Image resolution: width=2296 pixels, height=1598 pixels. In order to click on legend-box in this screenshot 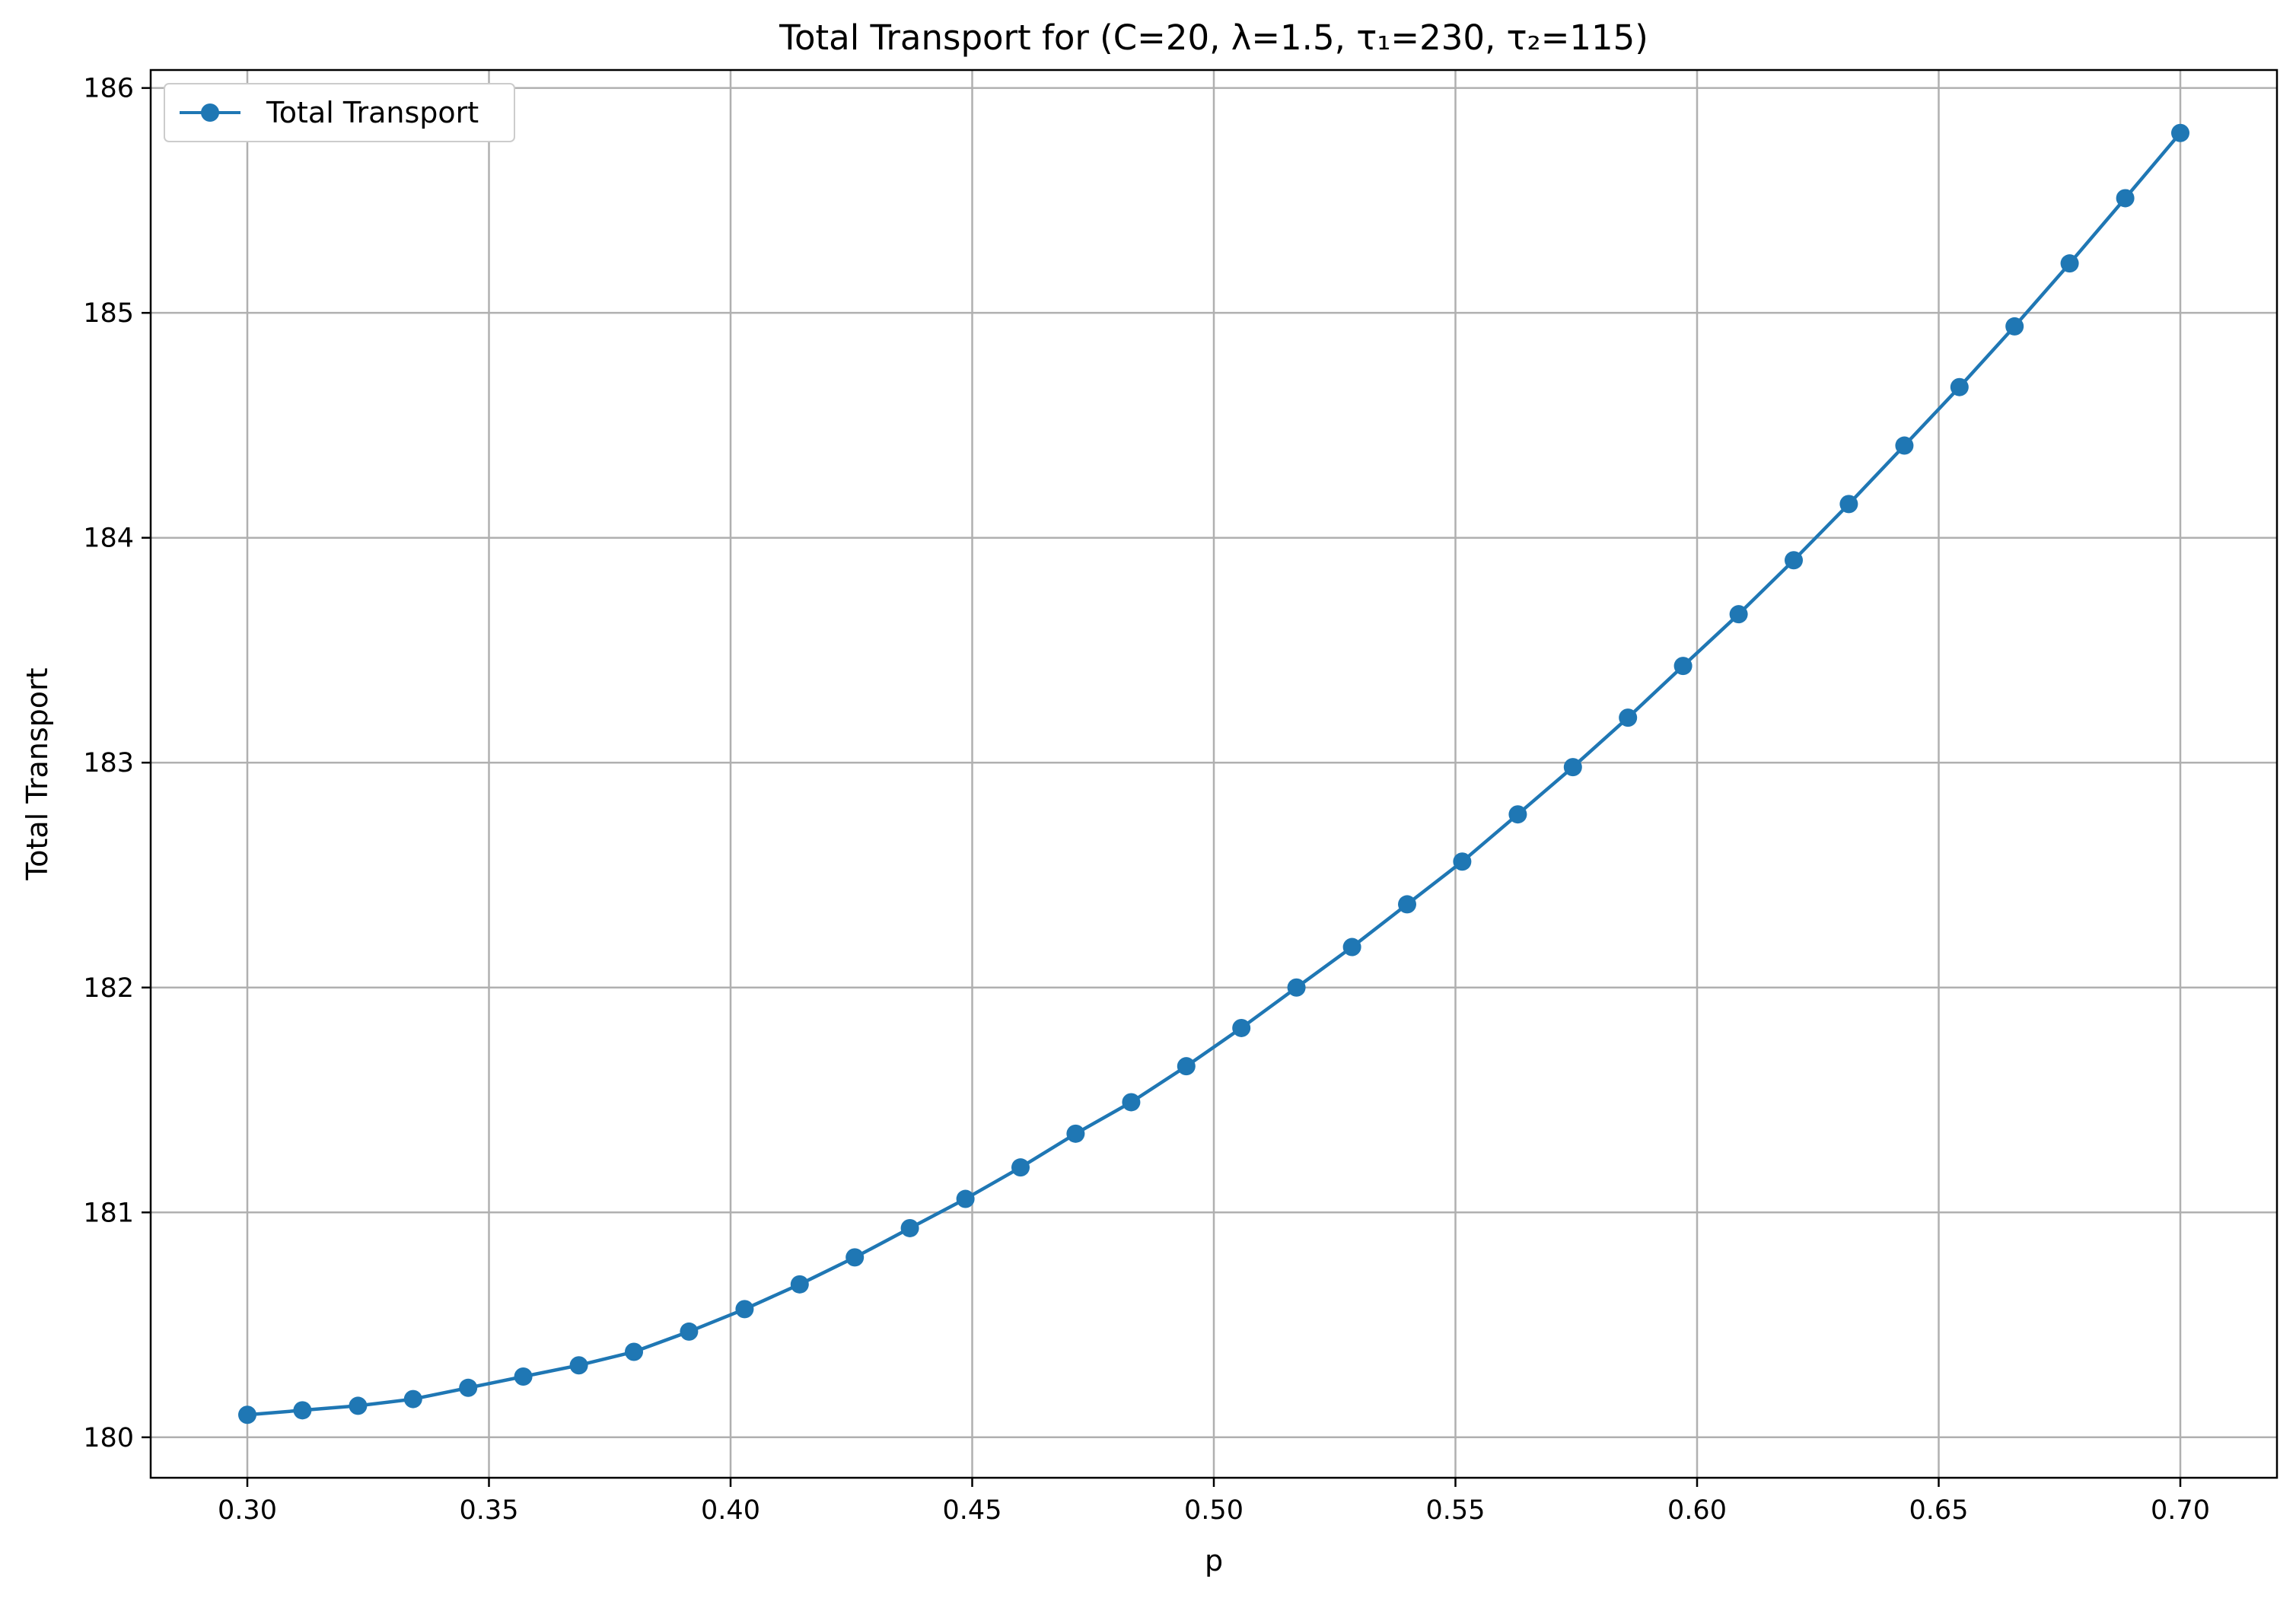, I will do `click(339, 112)`.